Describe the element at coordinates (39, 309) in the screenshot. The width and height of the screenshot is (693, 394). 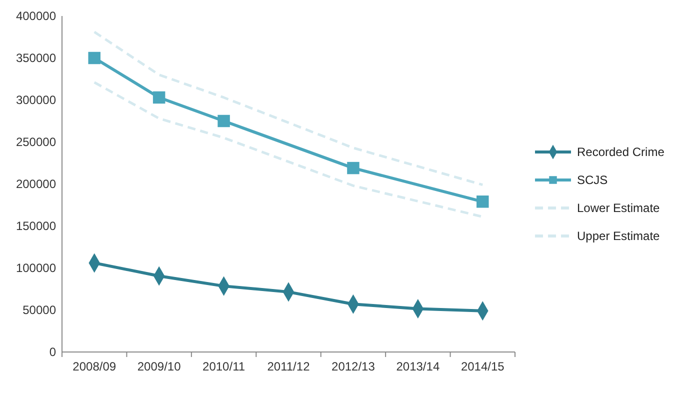
I see `y-tick-label: 50000` at that location.